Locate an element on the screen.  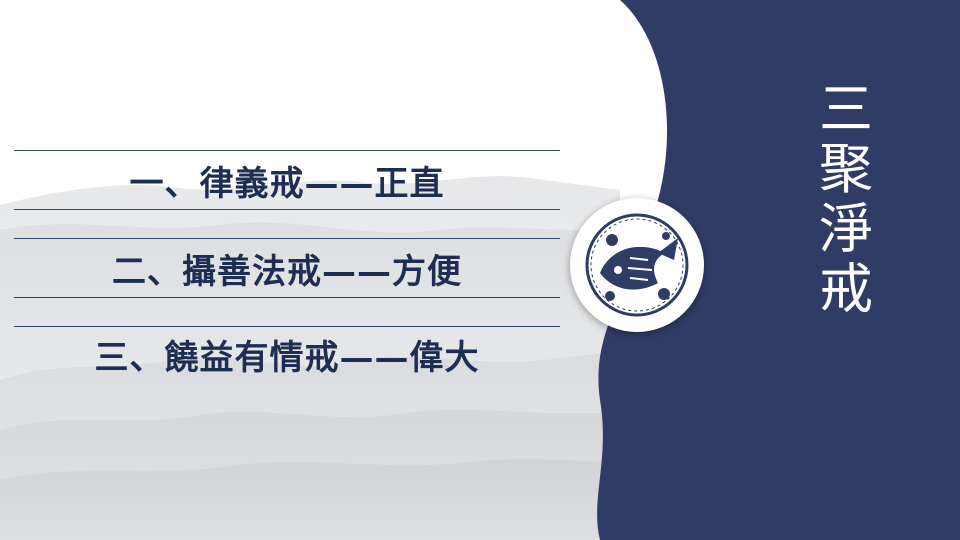
paper-cut-fish-emblem-icon is located at coordinates (637, 265).